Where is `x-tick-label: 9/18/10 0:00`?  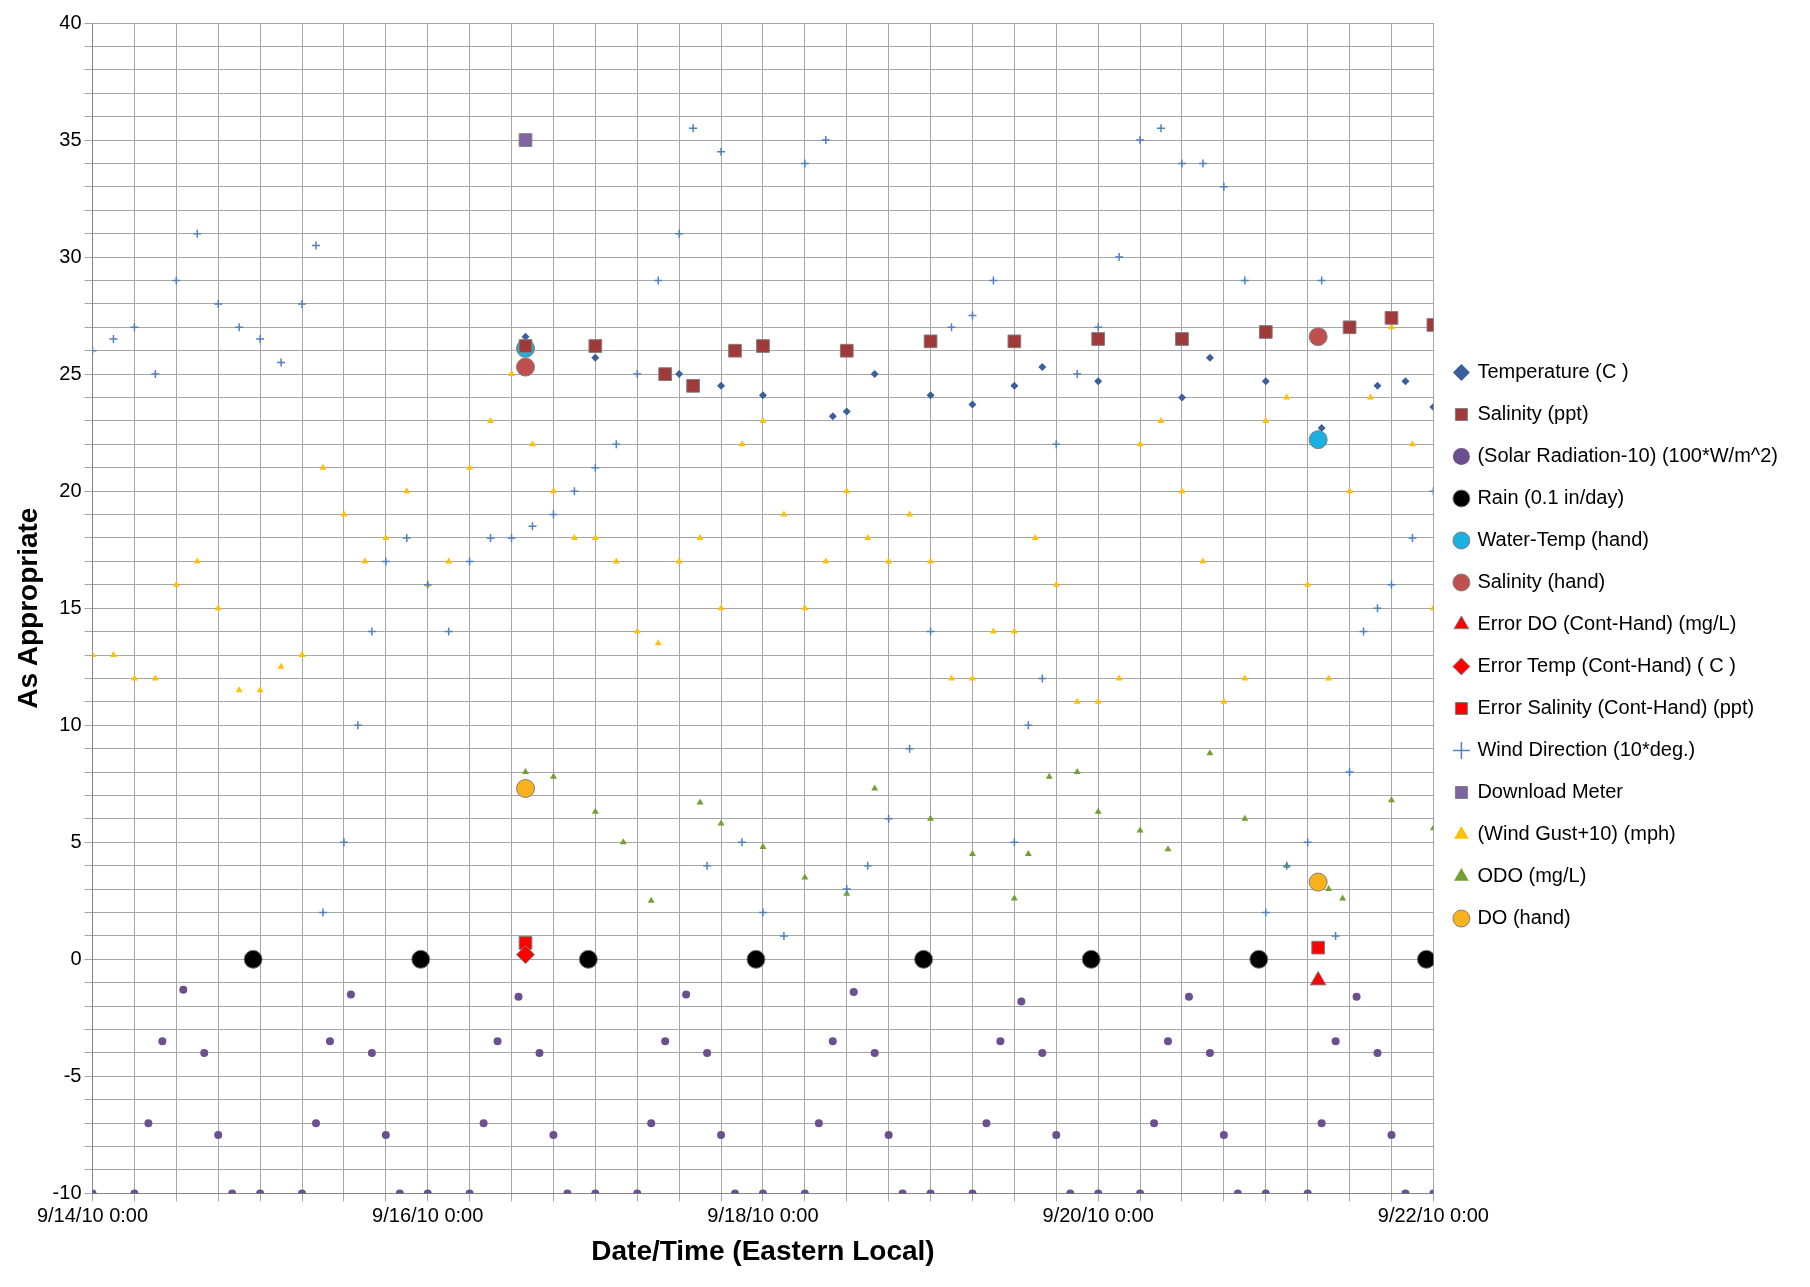
x-tick-label: 9/18/10 0:00 is located at coordinates (763, 1214).